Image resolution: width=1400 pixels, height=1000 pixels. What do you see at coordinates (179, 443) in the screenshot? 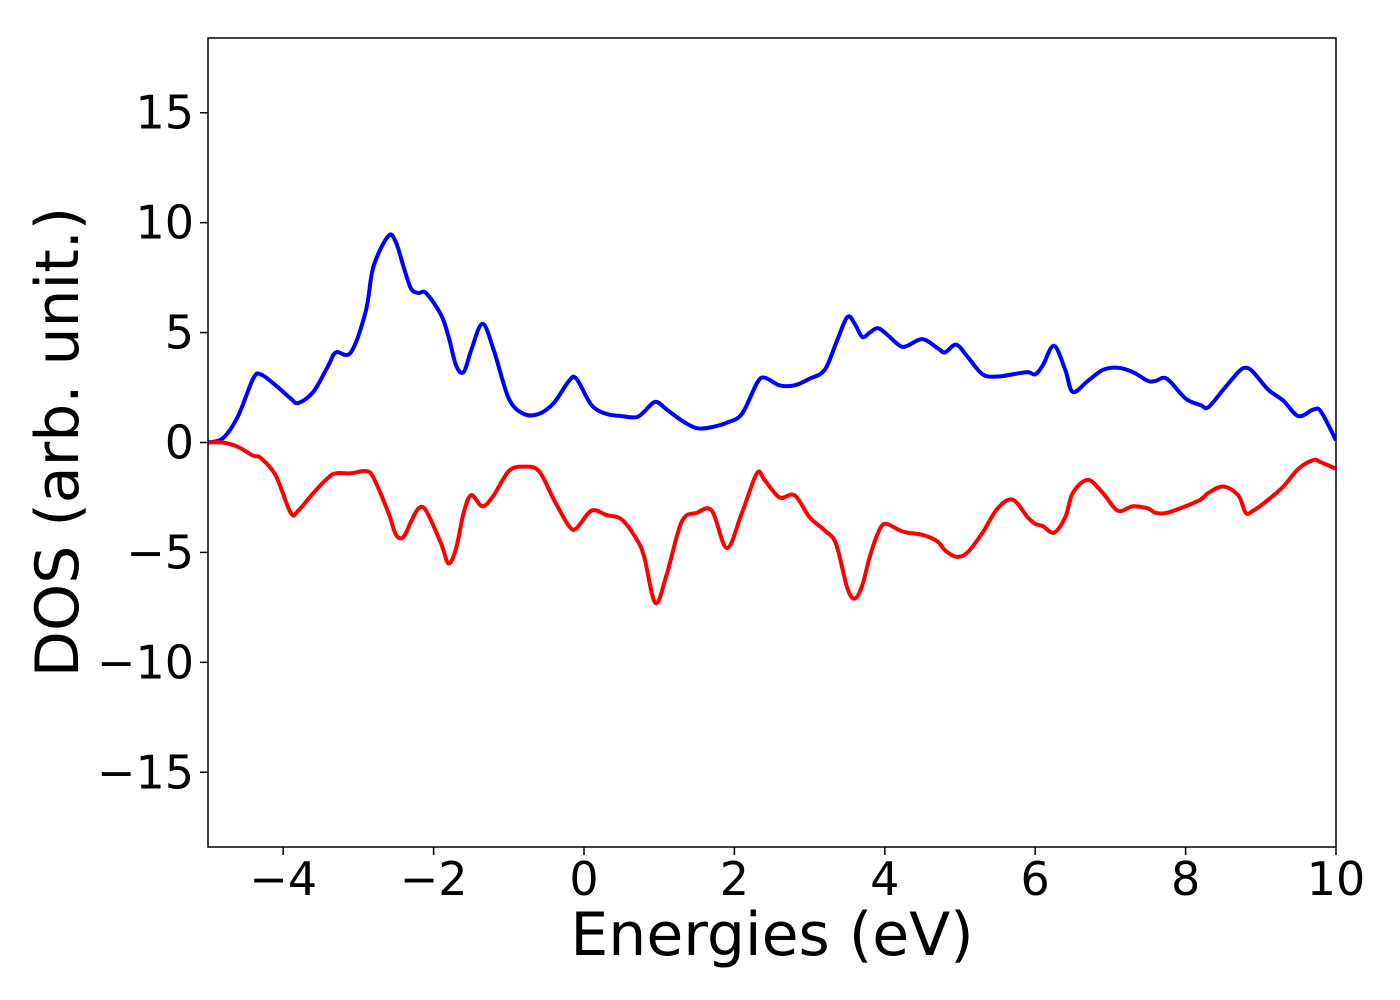
I see `y-tick-label: 0` at bounding box center [179, 443].